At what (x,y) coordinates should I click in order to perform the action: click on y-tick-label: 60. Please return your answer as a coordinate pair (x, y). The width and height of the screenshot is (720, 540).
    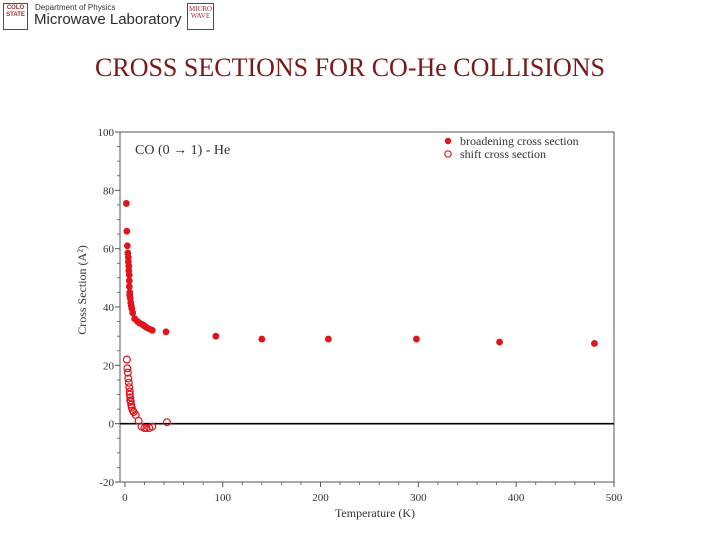
    Looking at the image, I should click on (109, 250).